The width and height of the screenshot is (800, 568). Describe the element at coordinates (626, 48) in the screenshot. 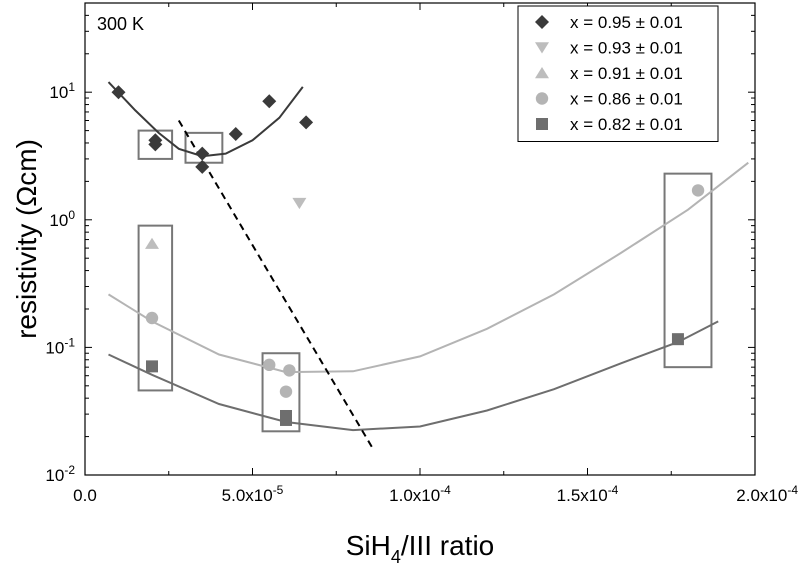

I see `legend-label: x = 0.93 ± 0.01` at that location.